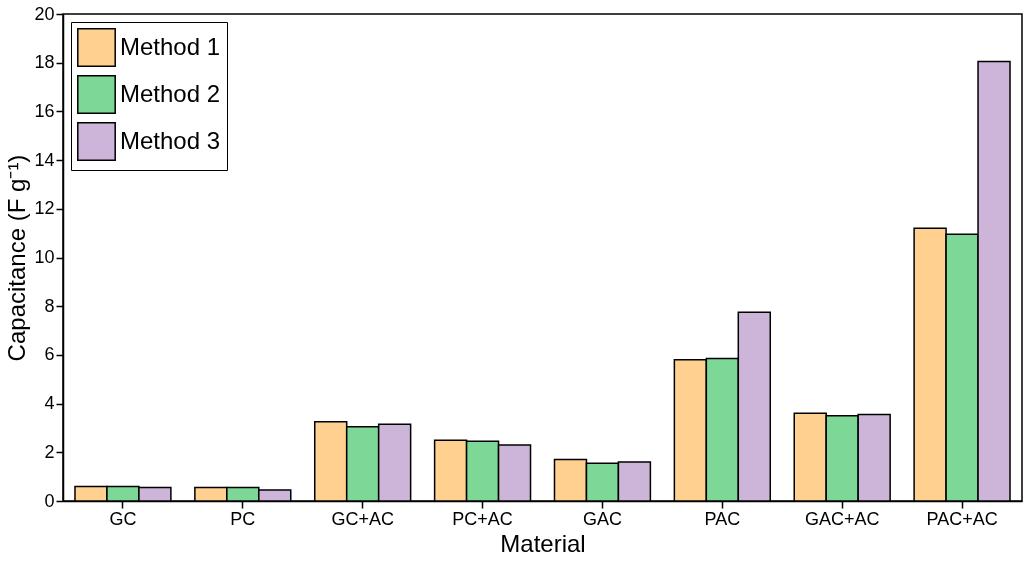 The image size is (1027, 561). Describe the element at coordinates (49, 354) in the screenshot. I see `y-tick-label: 6` at that location.